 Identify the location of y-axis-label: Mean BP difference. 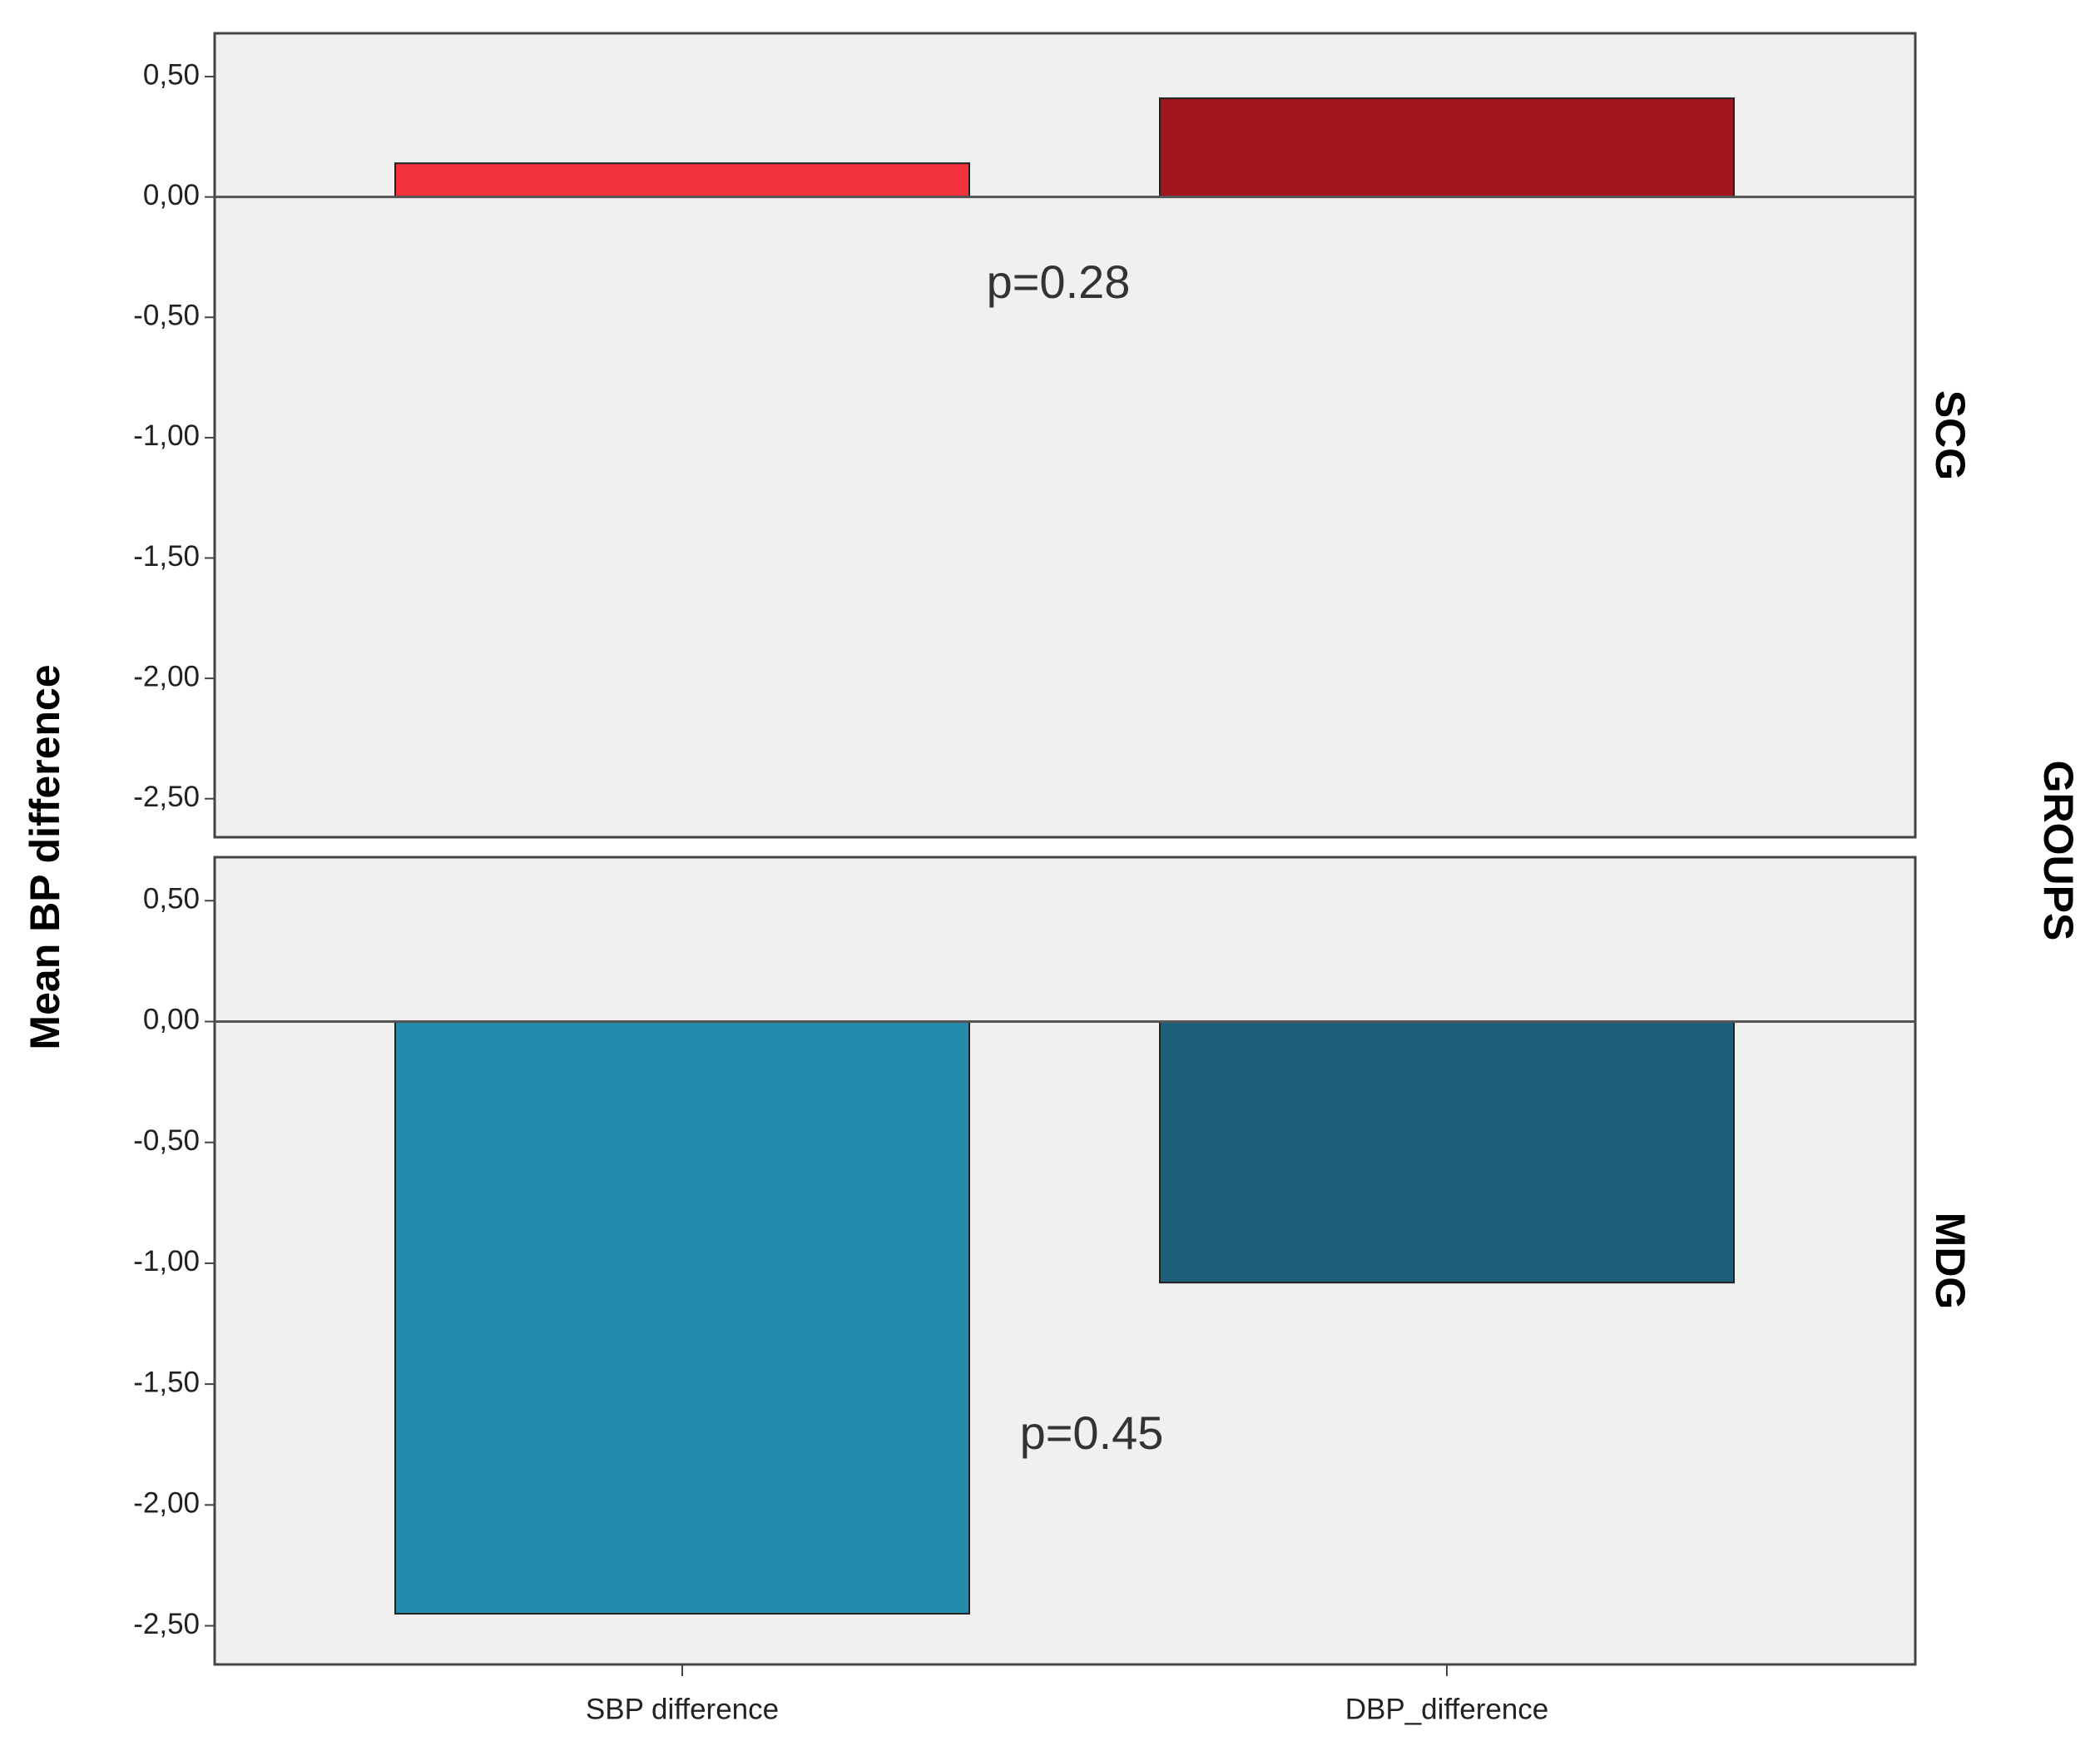
(45, 857).